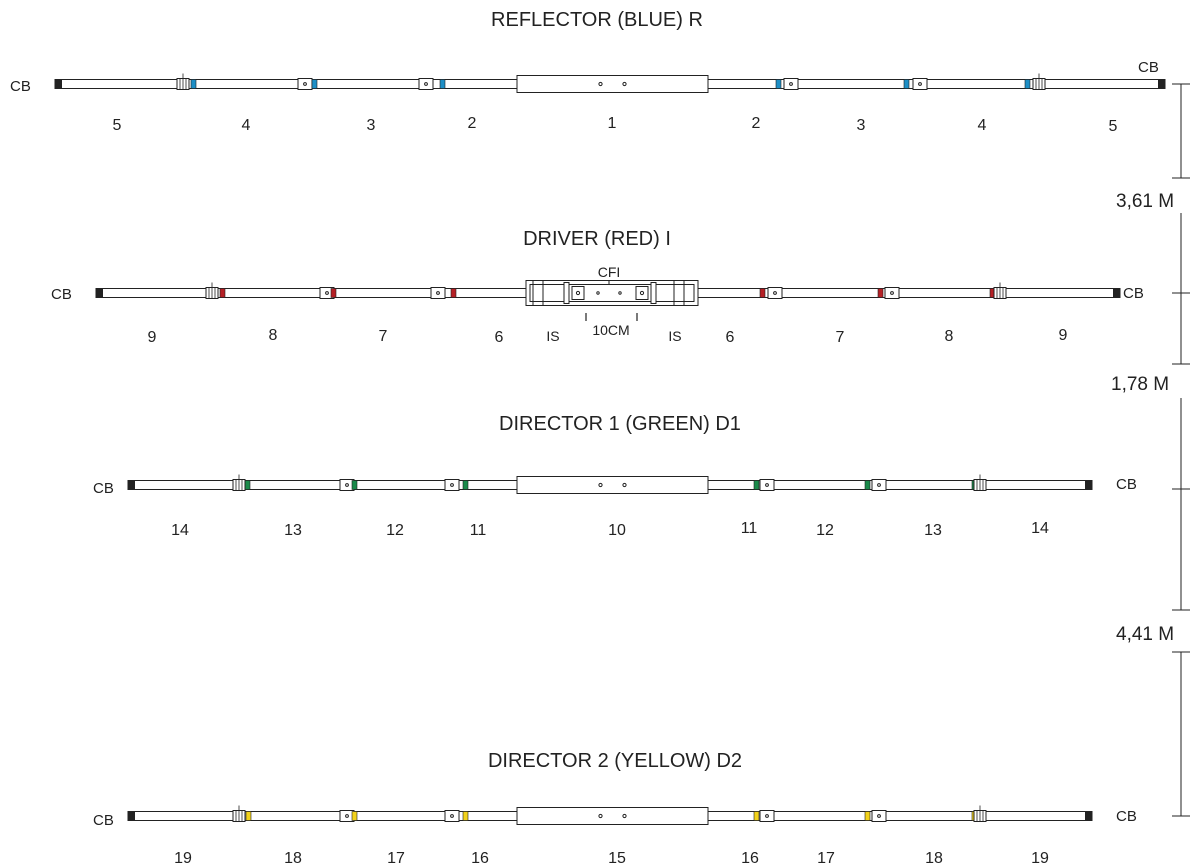 The width and height of the screenshot is (1195, 867). What do you see at coordinates (1140, 384) in the screenshot?
I see `spacing-driver-director1: 1,78 M` at bounding box center [1140, 384].